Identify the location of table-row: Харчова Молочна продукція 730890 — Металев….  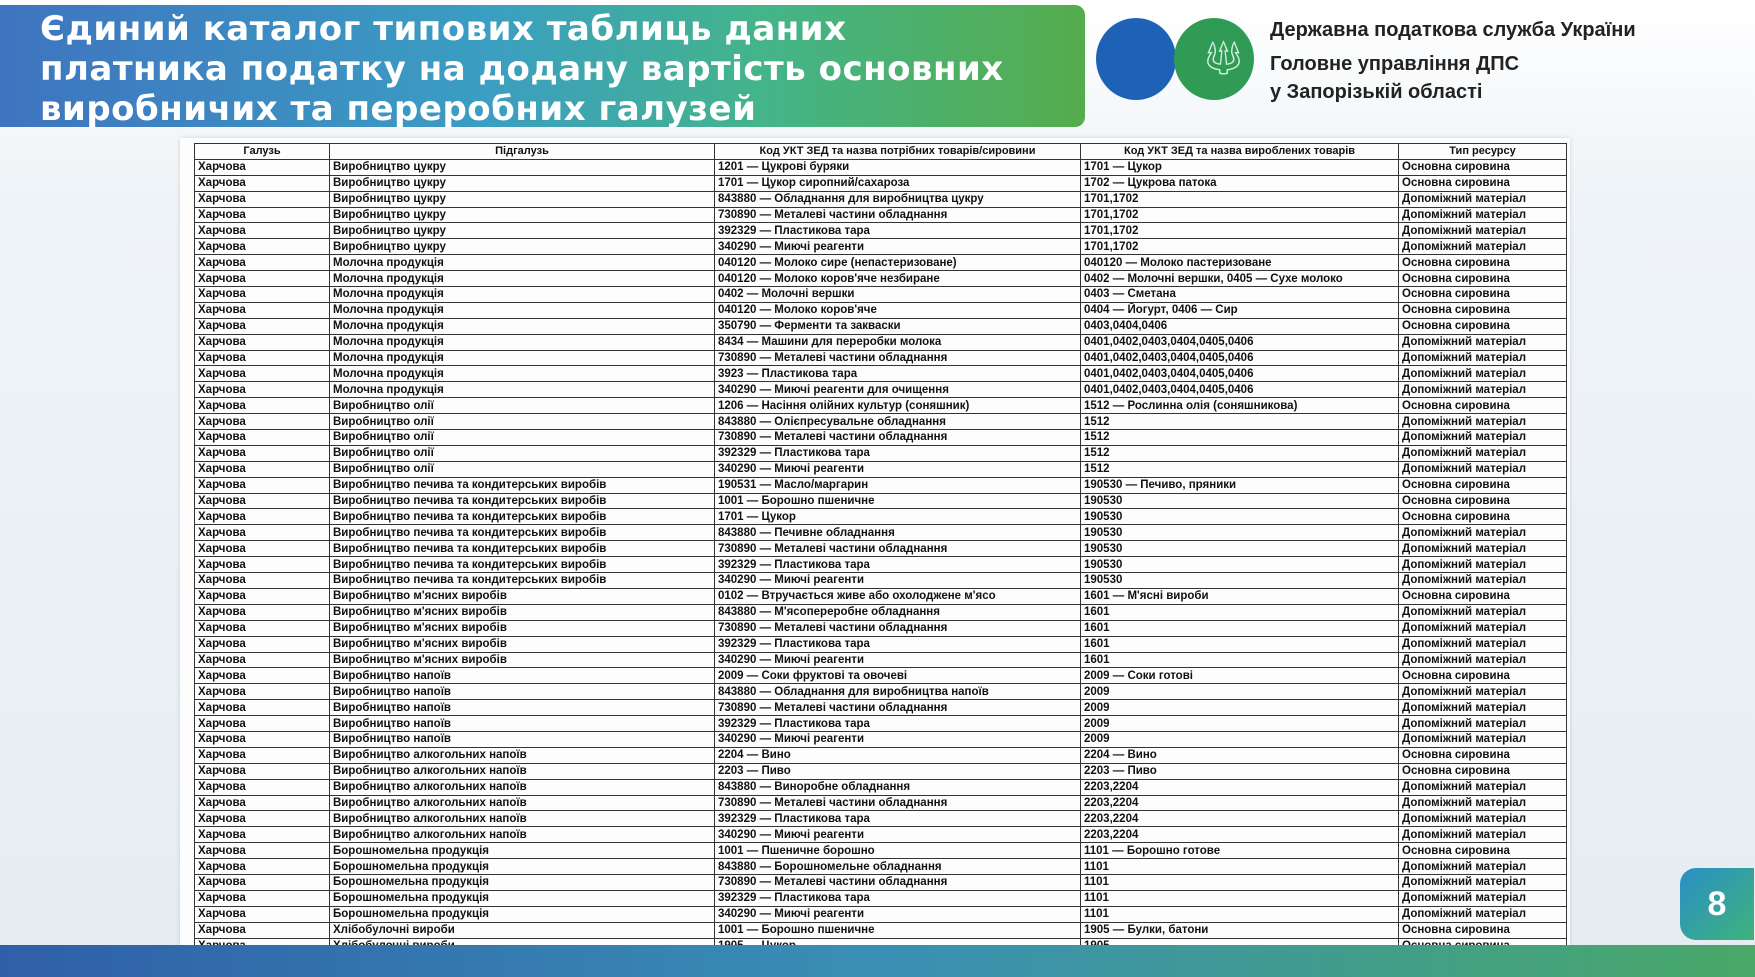
(880, 358).